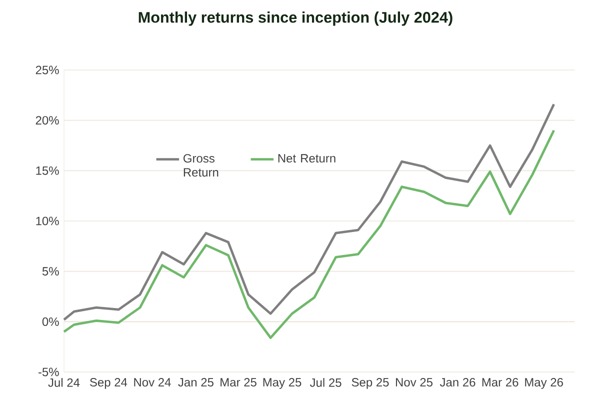 The image size is (591, 396). Describe the element at coordinates (295, 19) in the screenshot. I see `chart-title: Monthly returns since inception (July 2024)` at that location.